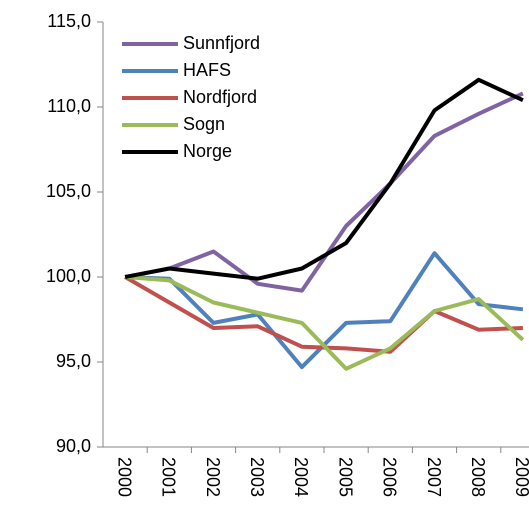  I want to click on x-tick-label: 2009, so click(520, 477).